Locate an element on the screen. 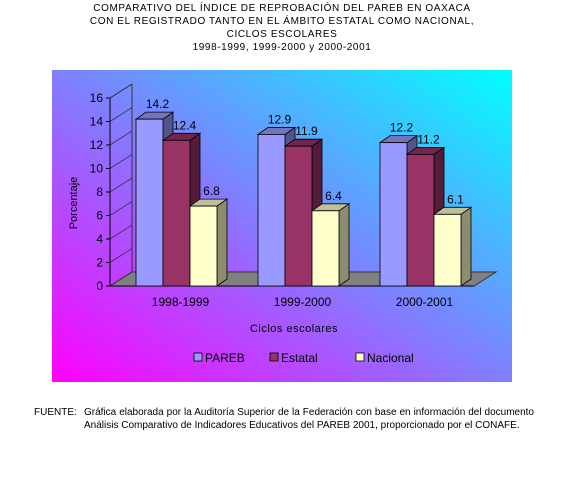  y-tick-label: 6 is located at coordinates (99, 216).